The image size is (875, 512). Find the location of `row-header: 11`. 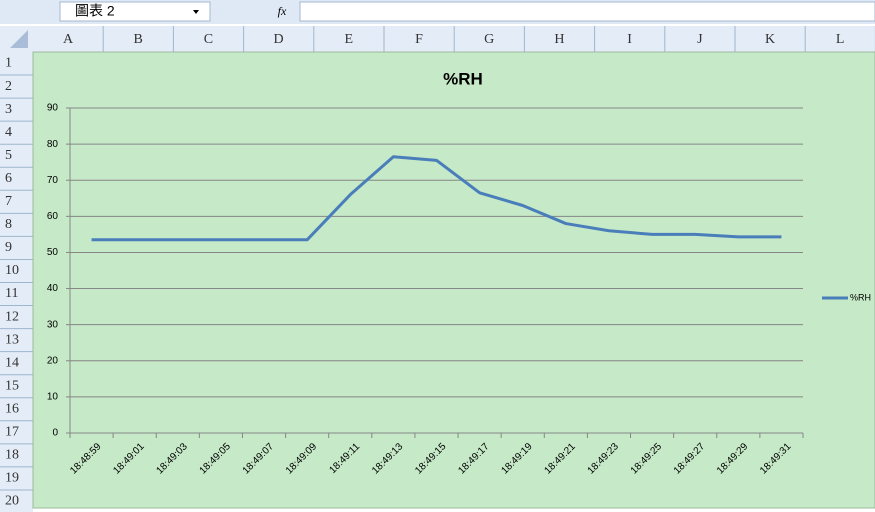

row-header: 11 is located at coordinates (11, 293).